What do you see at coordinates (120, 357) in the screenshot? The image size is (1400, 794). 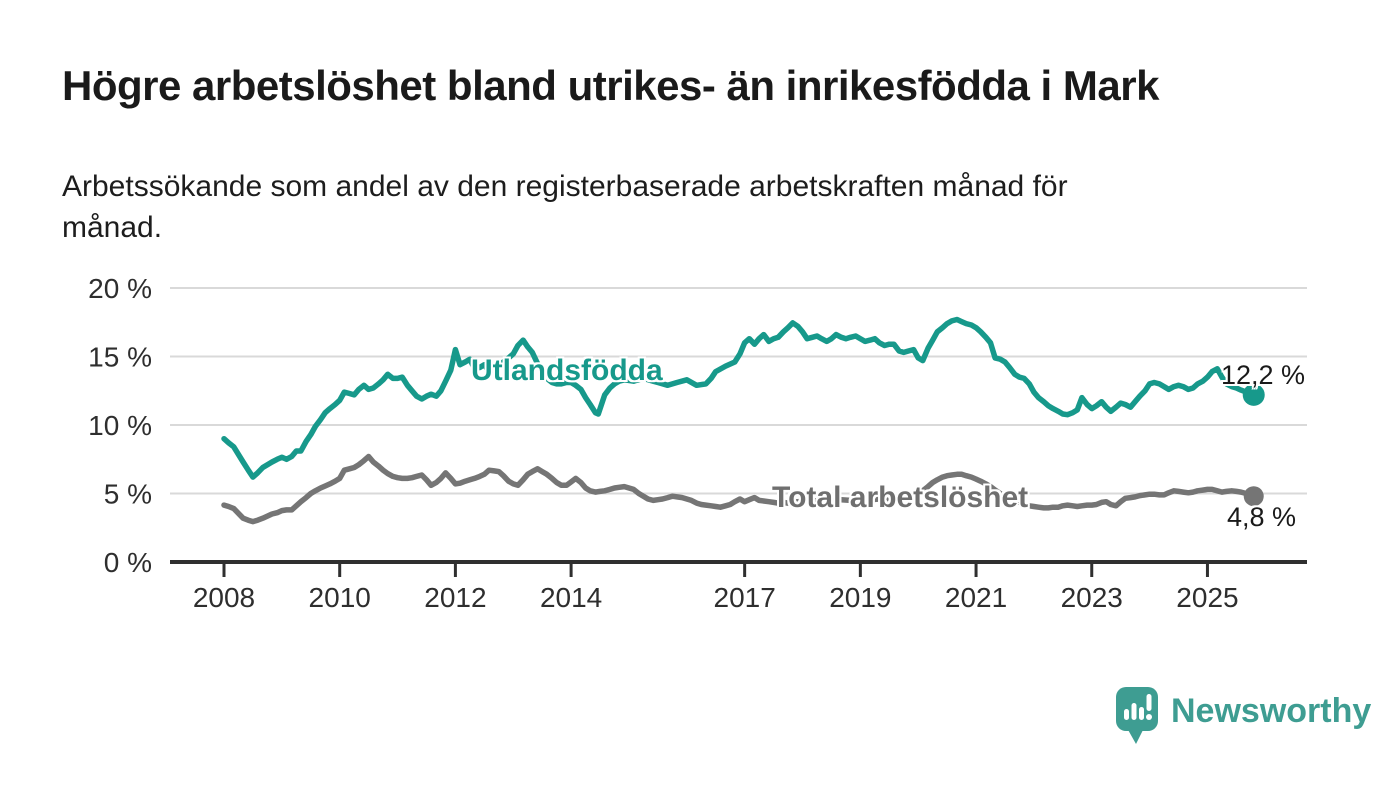 I see `y-axis-tick-label: 15 %` at bounding box center [120, 357].